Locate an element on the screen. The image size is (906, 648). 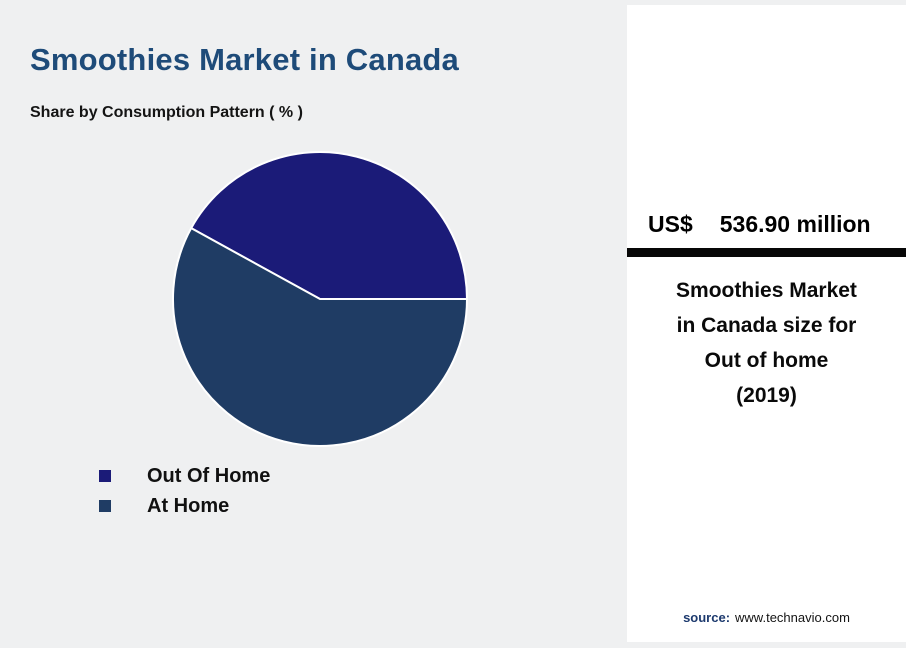
source-label: source: is located at coordinates (707, 617).